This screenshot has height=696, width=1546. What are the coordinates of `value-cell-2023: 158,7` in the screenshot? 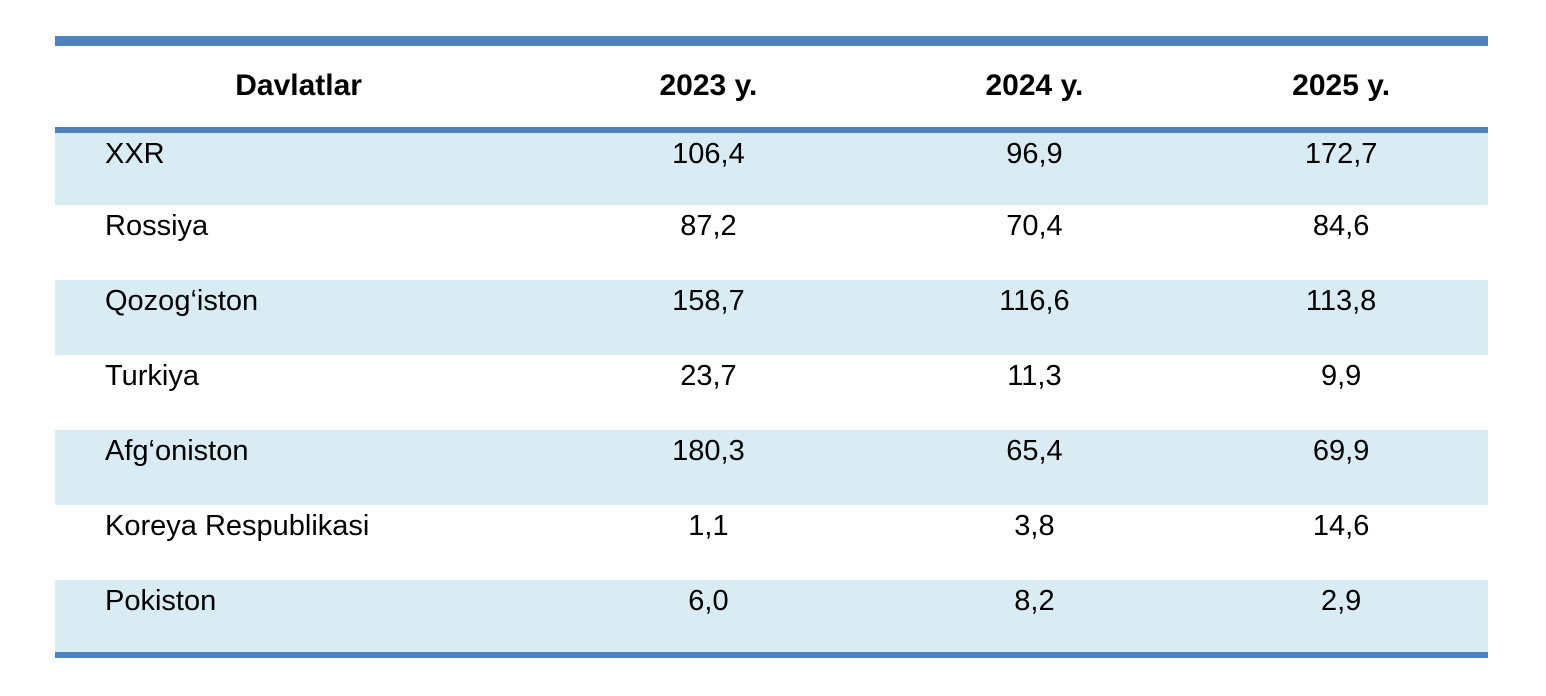 It's located at (708, 301).